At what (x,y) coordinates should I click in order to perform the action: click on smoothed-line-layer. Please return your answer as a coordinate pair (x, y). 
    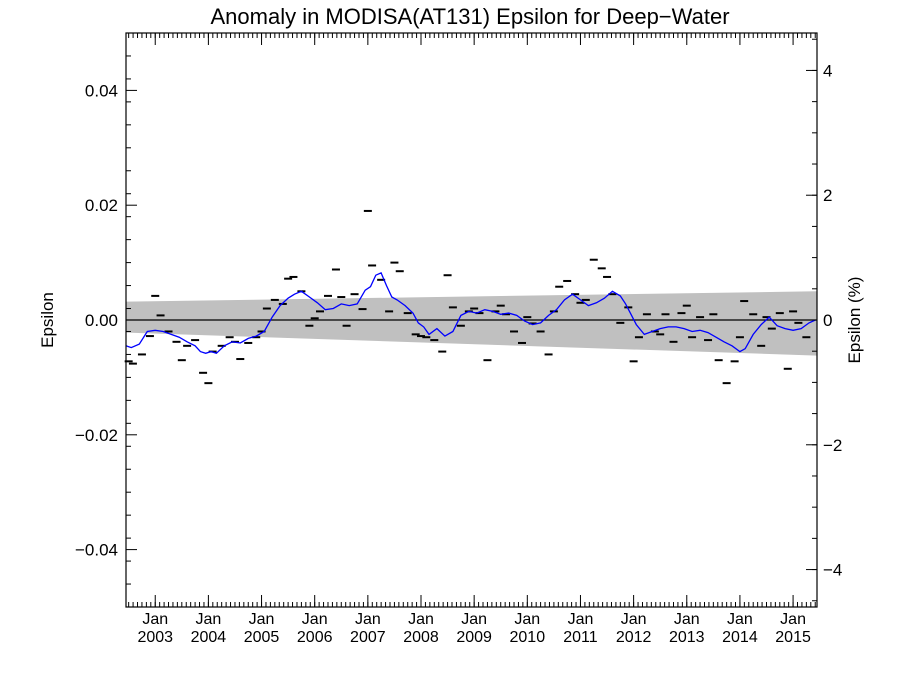
    Looking at the image, I should click on (470, 313).